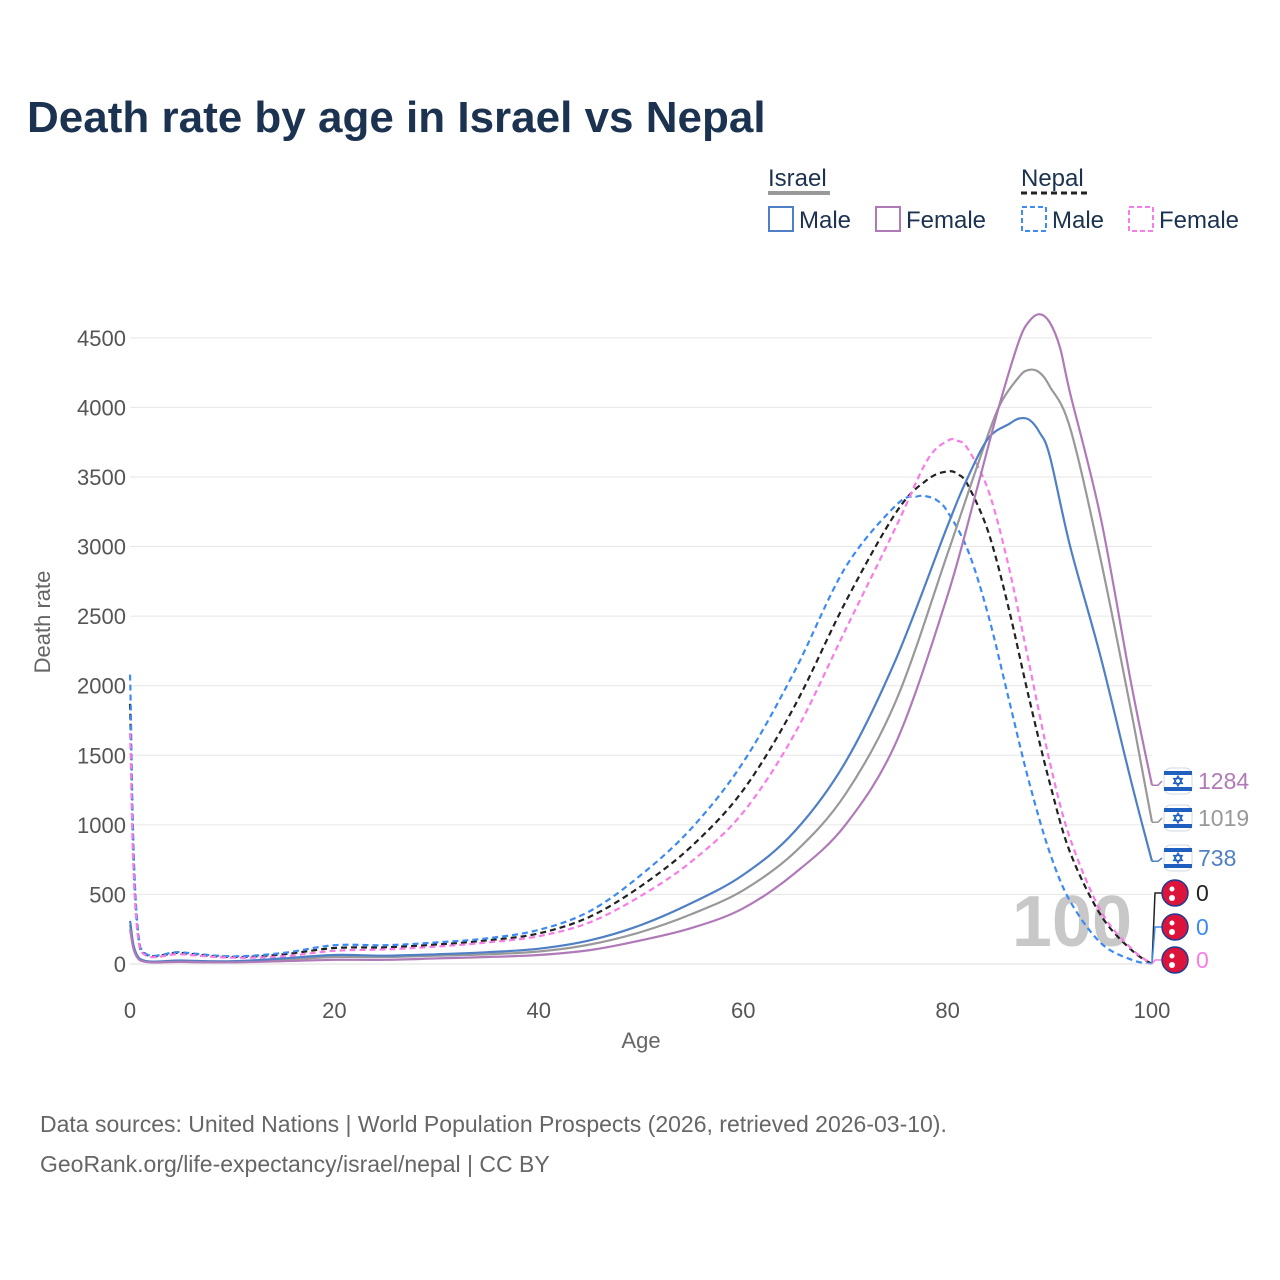 The height and width of the screenshot is (1280, 1280). I want to click on end-connector-nepal-female, so click(1156, 962).